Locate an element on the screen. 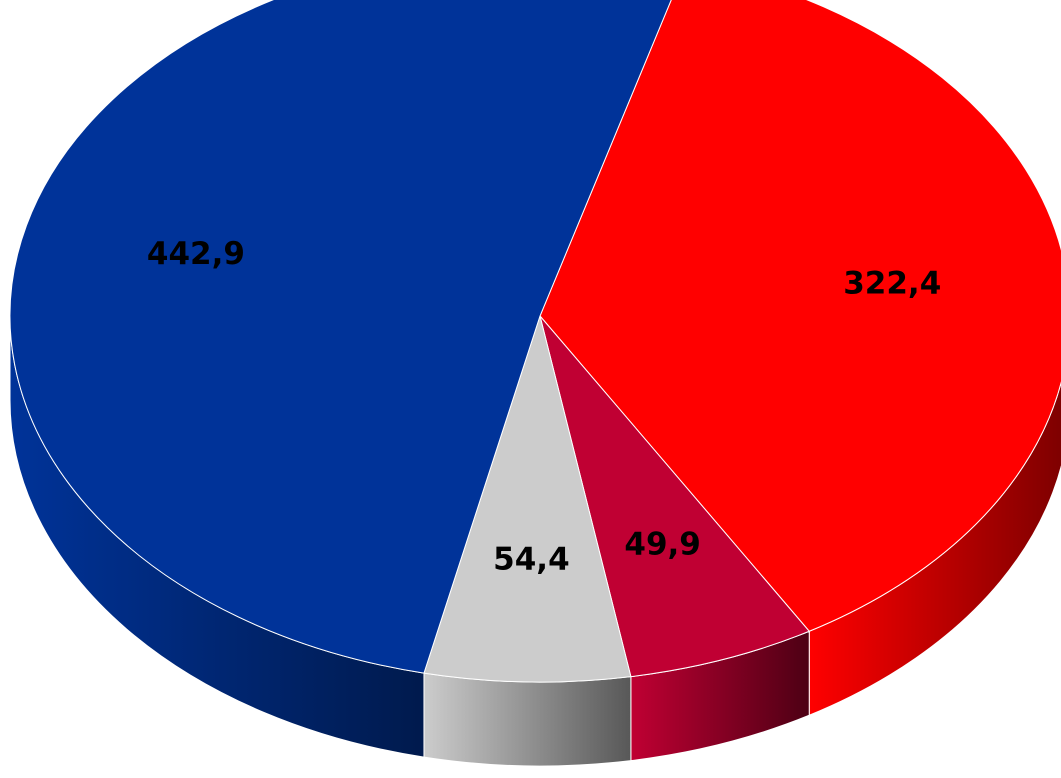  pie-data-label-3: 442,9 is located at coordinates (196, 254).